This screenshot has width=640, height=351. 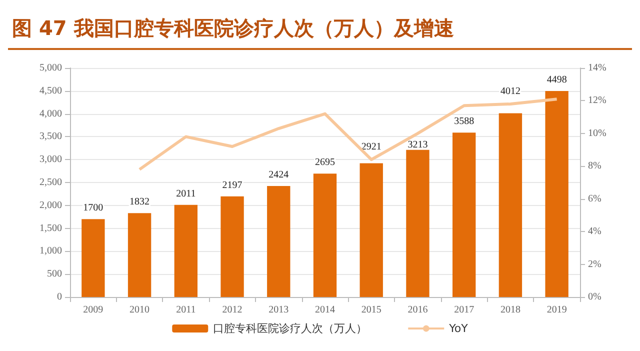 What do you see at coordinates (348, 134) in the screenshot?
I see `line-series` at bounding box center [348, 134].